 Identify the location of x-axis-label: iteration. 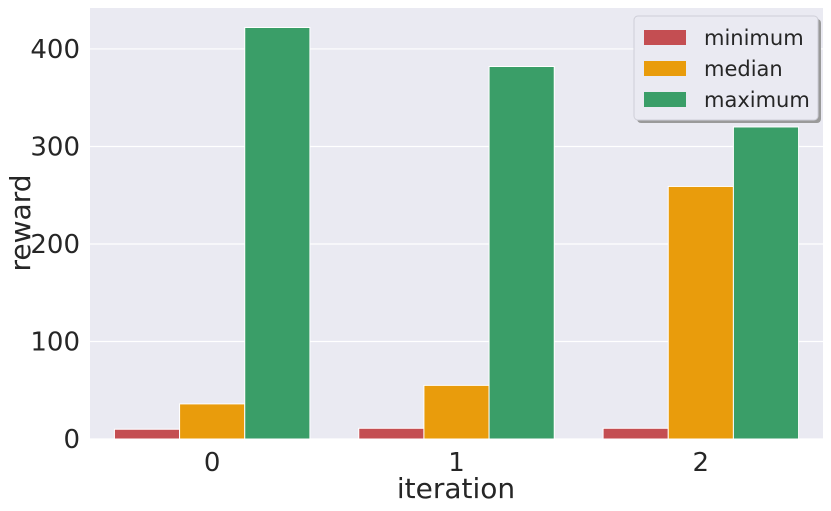
(456, 488).